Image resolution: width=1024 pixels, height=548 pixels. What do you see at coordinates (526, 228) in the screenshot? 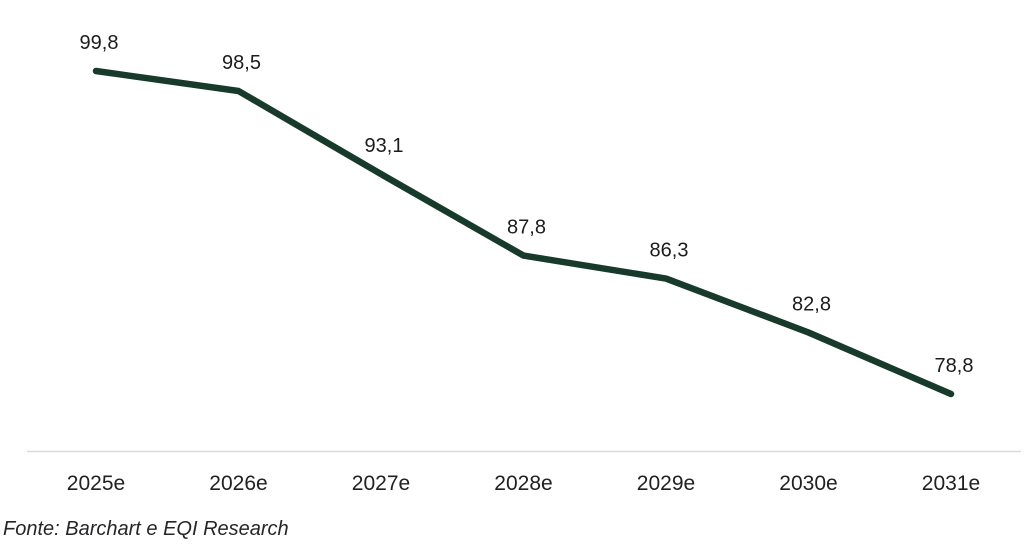
I see `data-point-label: 87,8` at bounding box center [526, 228].